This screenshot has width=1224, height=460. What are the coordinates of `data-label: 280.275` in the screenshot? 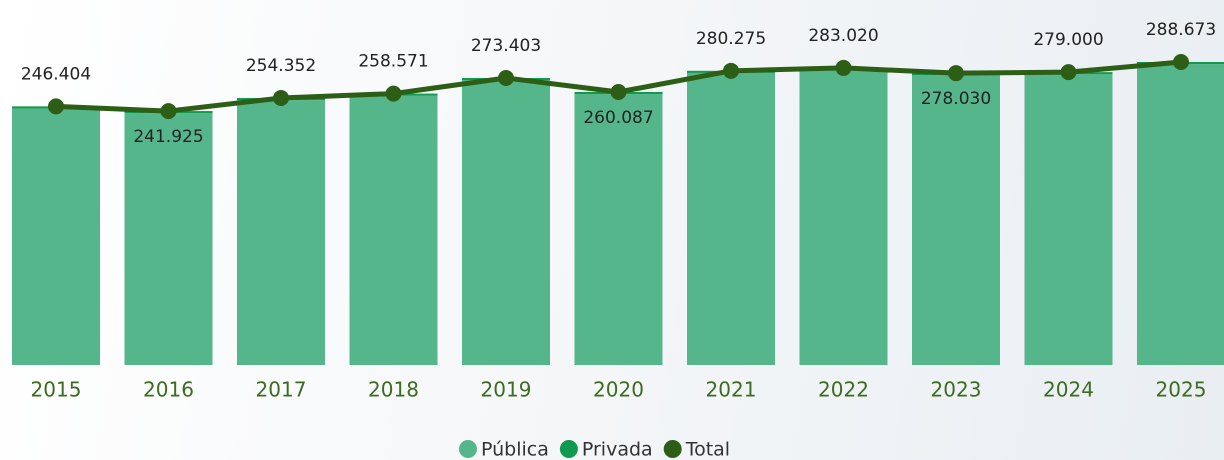 It's located at (731, 39).